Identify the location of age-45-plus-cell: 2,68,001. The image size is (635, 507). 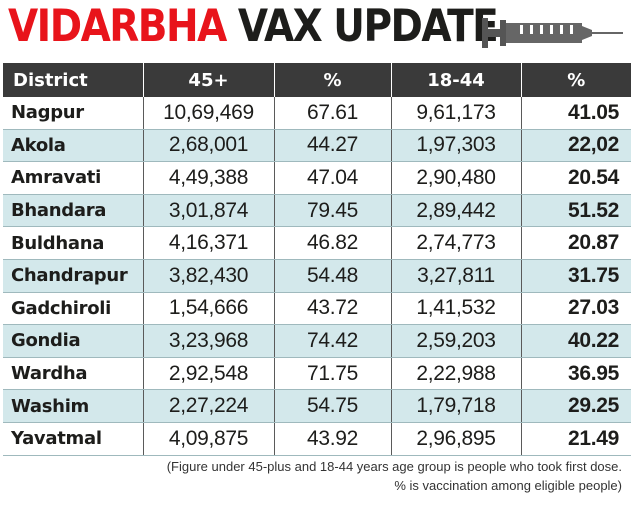
(209, 146).